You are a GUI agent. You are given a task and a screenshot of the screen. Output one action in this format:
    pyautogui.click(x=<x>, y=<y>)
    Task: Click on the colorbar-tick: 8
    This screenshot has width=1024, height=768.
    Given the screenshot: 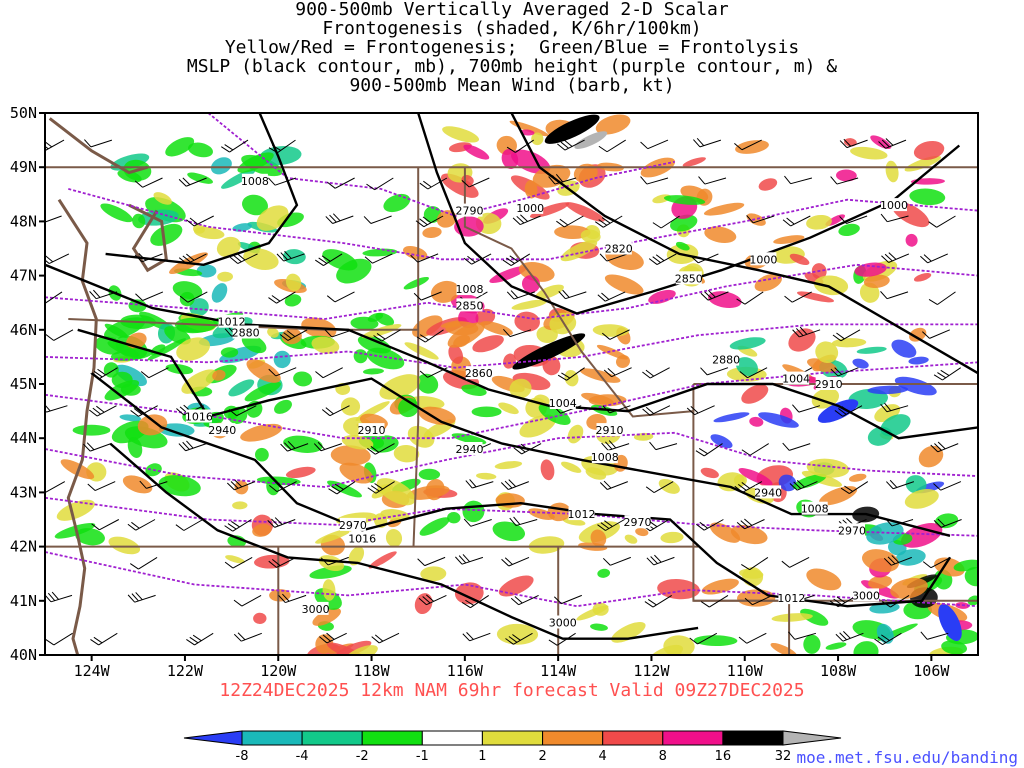 What is the action you would take?
    pyautogui.click(x=663, y=756)
    